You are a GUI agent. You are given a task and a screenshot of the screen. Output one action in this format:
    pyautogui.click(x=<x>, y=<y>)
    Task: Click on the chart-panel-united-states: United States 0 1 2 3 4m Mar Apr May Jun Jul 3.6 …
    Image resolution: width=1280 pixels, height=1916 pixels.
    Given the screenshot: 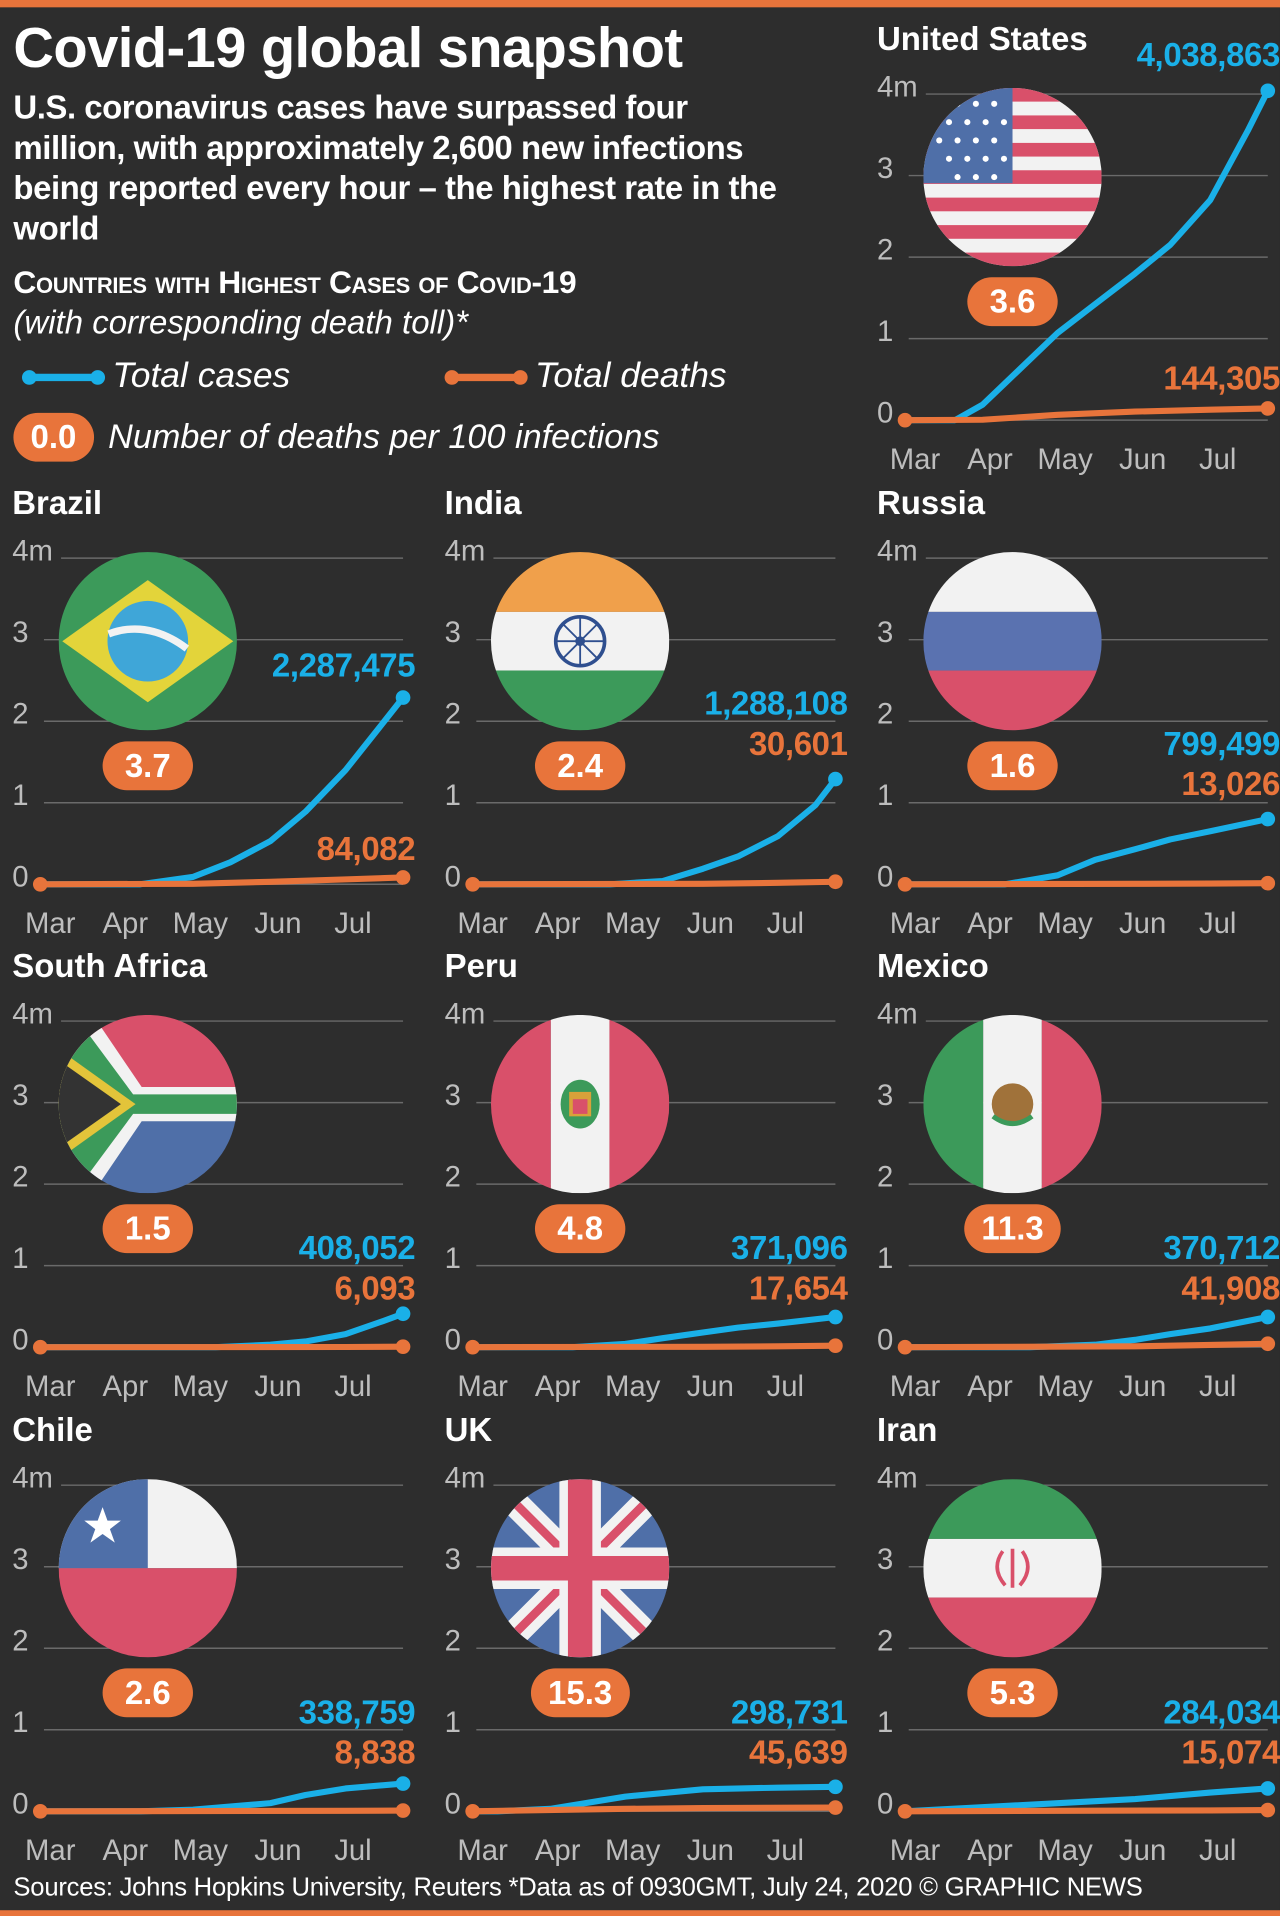 What is the action you would take?
    pyautogui.click(x=1078, y=249)
    